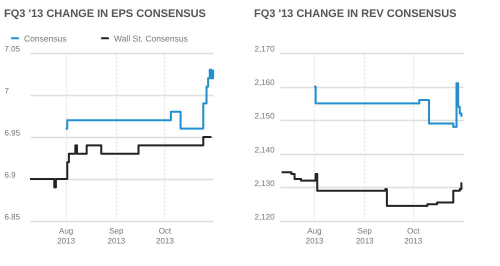 The height and width of the screenshot is (266, 500). Describe the element at coordinates (45, 38) in the screenshot. I see `legend-label: Consensus` at that location.